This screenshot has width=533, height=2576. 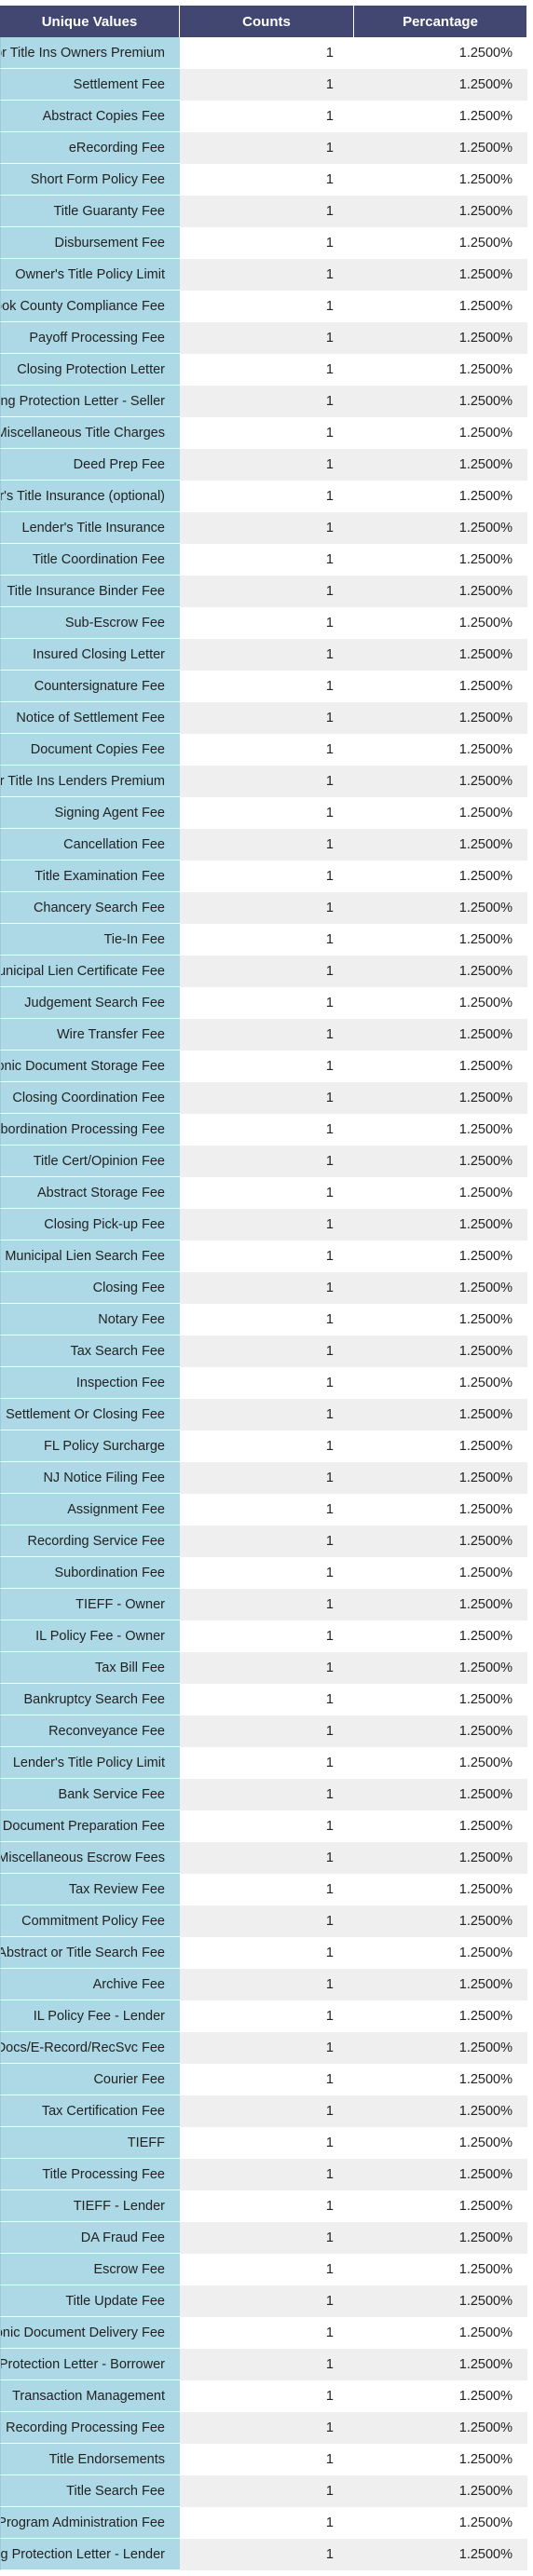 What do you see at coordinates (85, 2427) in the screenshot?
I see `unique-value-label: Recording Processing Fee` at bounding box center [85, 2427].